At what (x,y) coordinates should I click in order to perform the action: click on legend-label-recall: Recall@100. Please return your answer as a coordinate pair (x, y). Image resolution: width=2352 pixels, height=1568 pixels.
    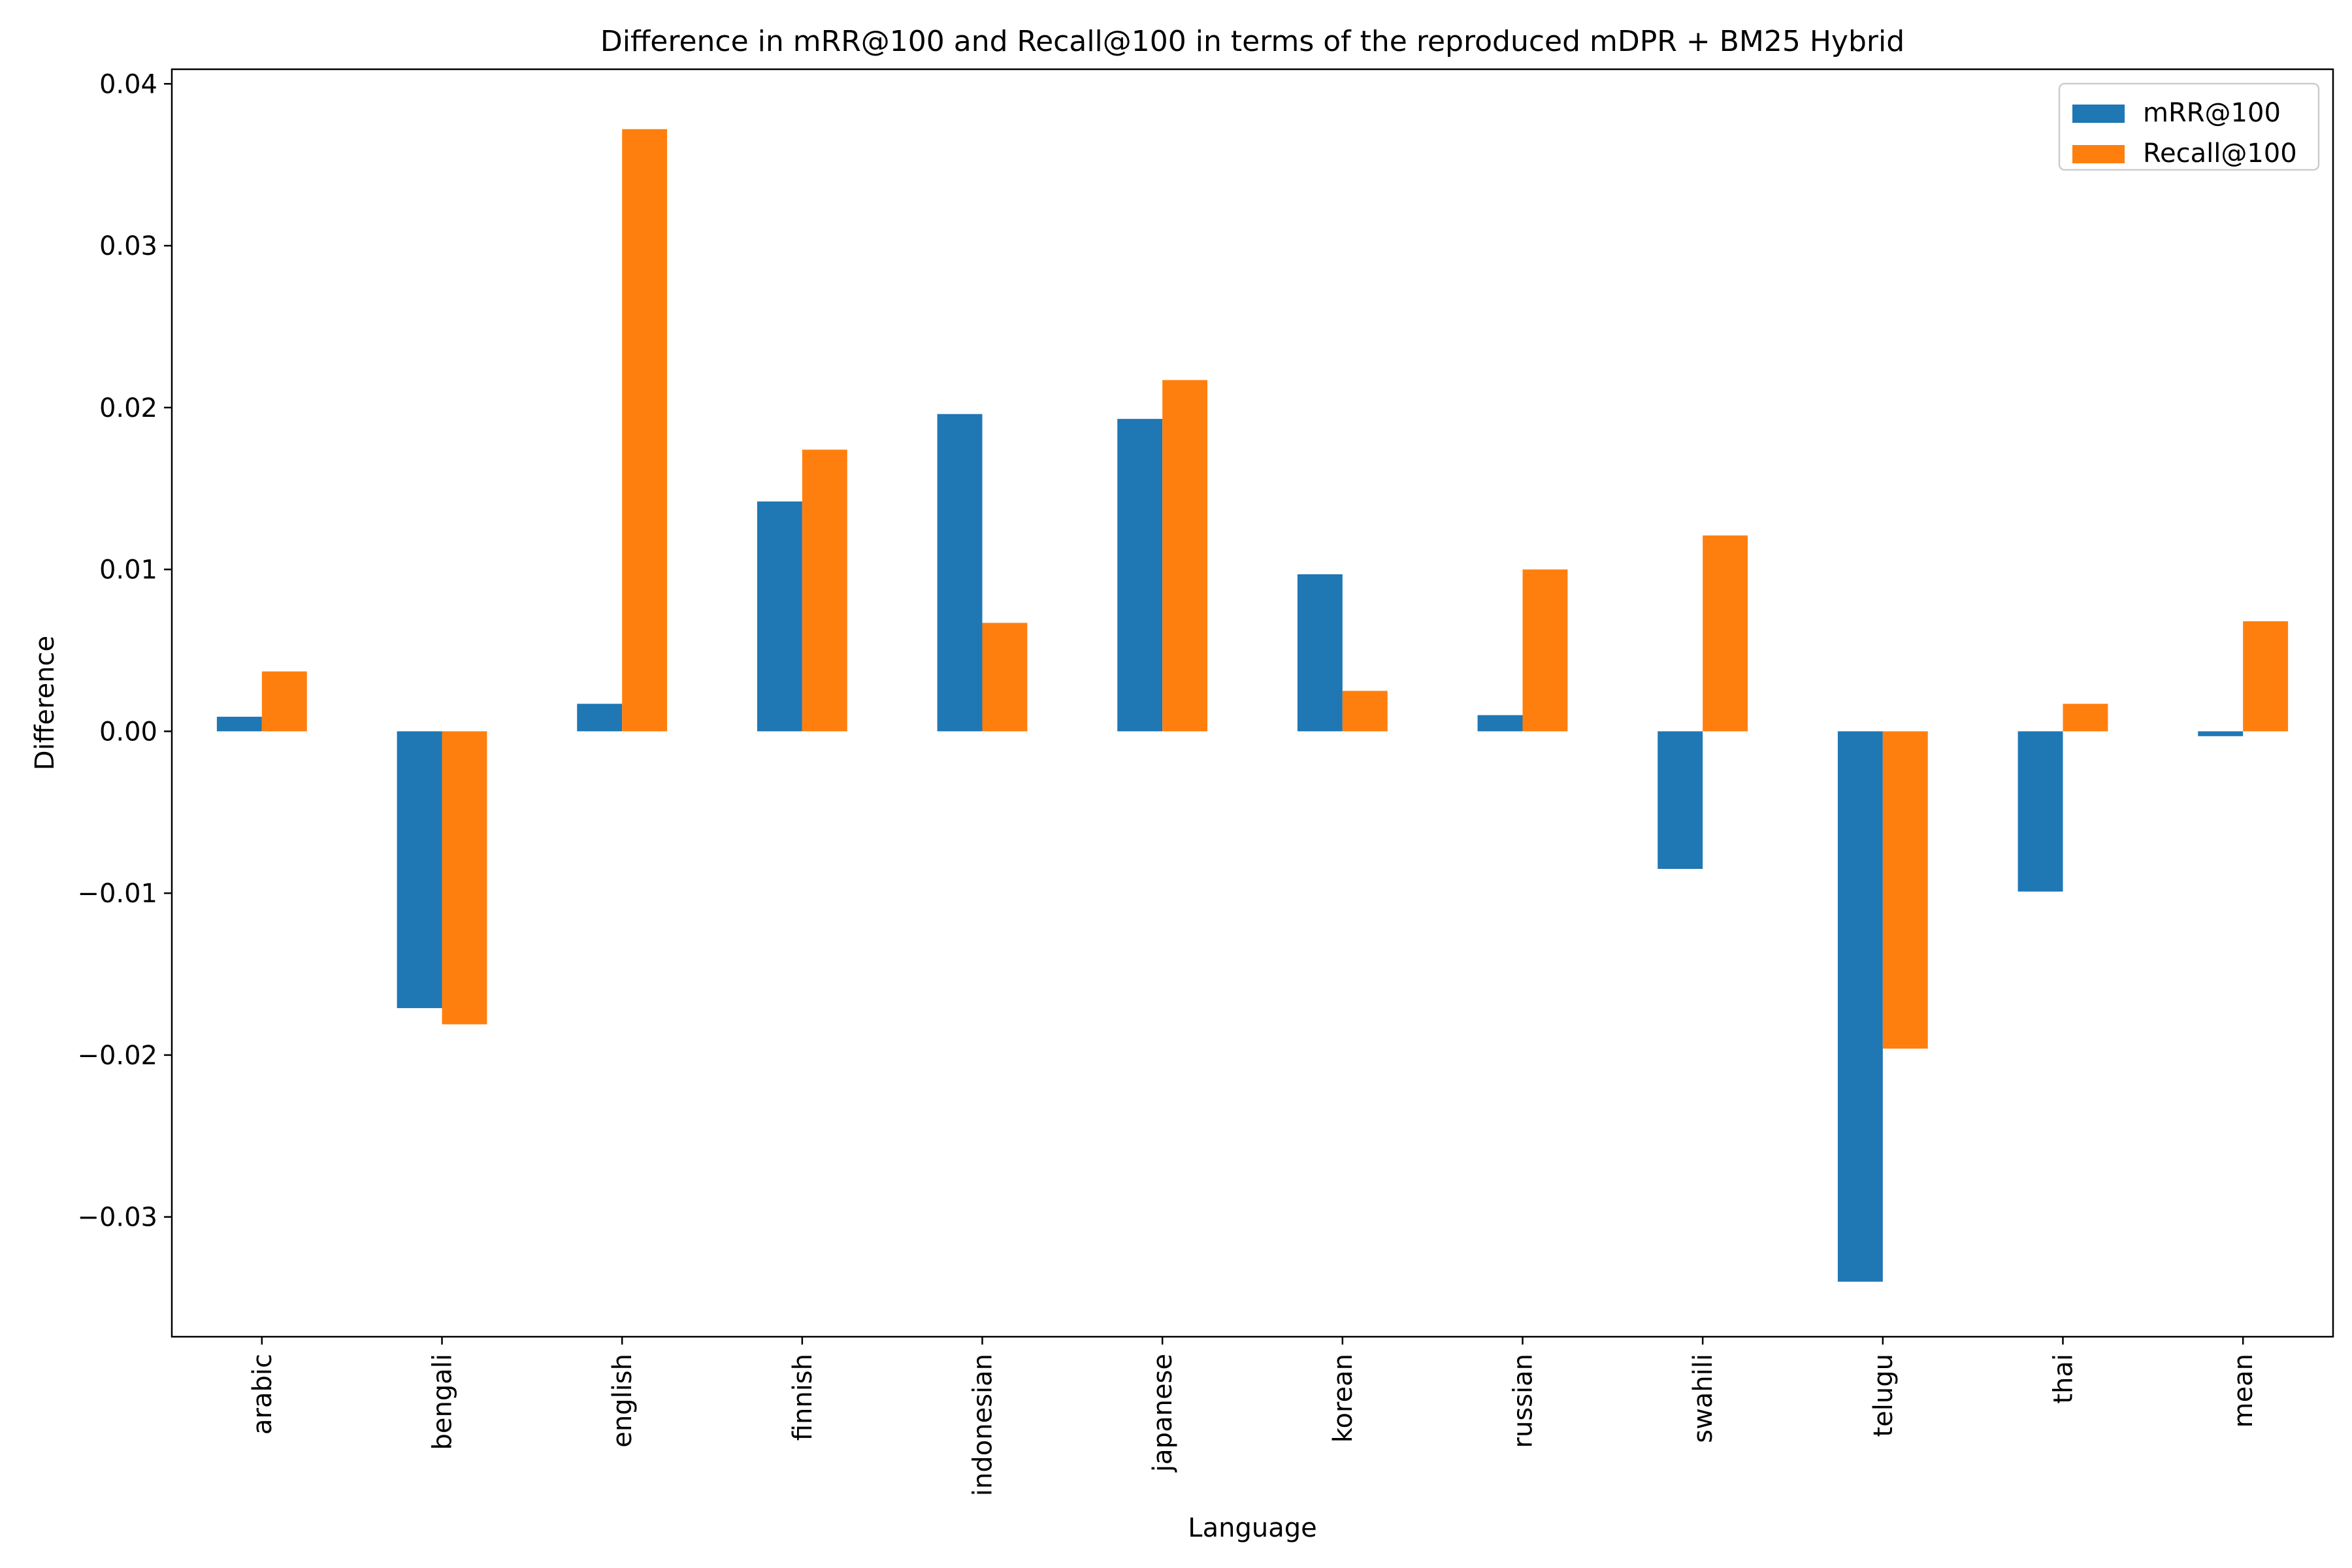
    Looking at the image, I should click on (2220, 154).